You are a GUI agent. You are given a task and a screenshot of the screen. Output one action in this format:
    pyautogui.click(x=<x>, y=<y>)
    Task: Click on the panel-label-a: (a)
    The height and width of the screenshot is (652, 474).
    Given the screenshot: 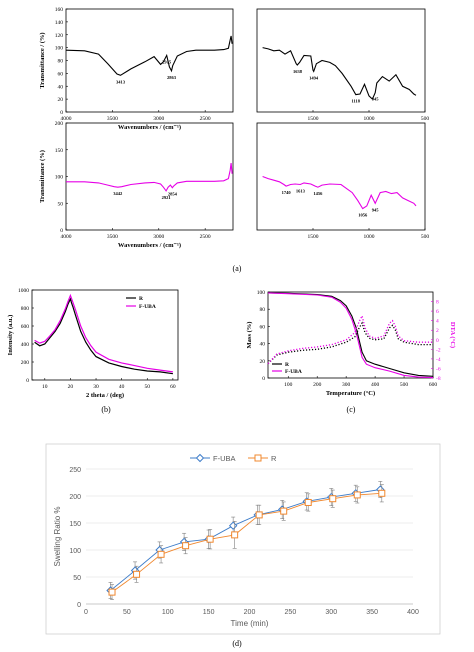 What is the action you would take?
    pyautogui.click(x=237, y=268)
    